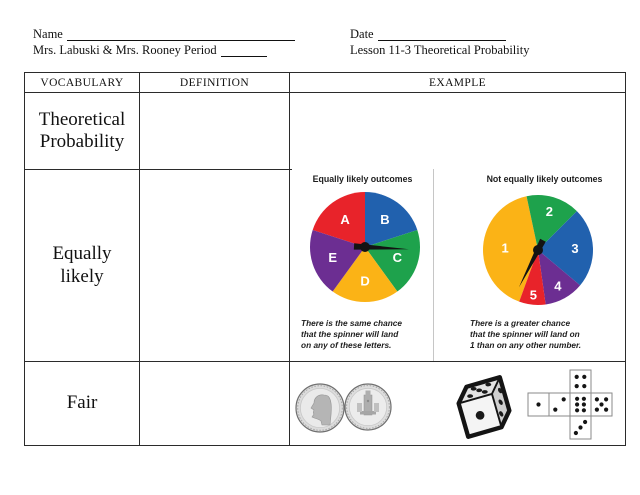 Image resolution: width=640 pixels, height=495 pixels. What do you see at coordinates (368, 407) in the screenshot?
I see `quarter-tails-icon` at bounding box center [368, 407].